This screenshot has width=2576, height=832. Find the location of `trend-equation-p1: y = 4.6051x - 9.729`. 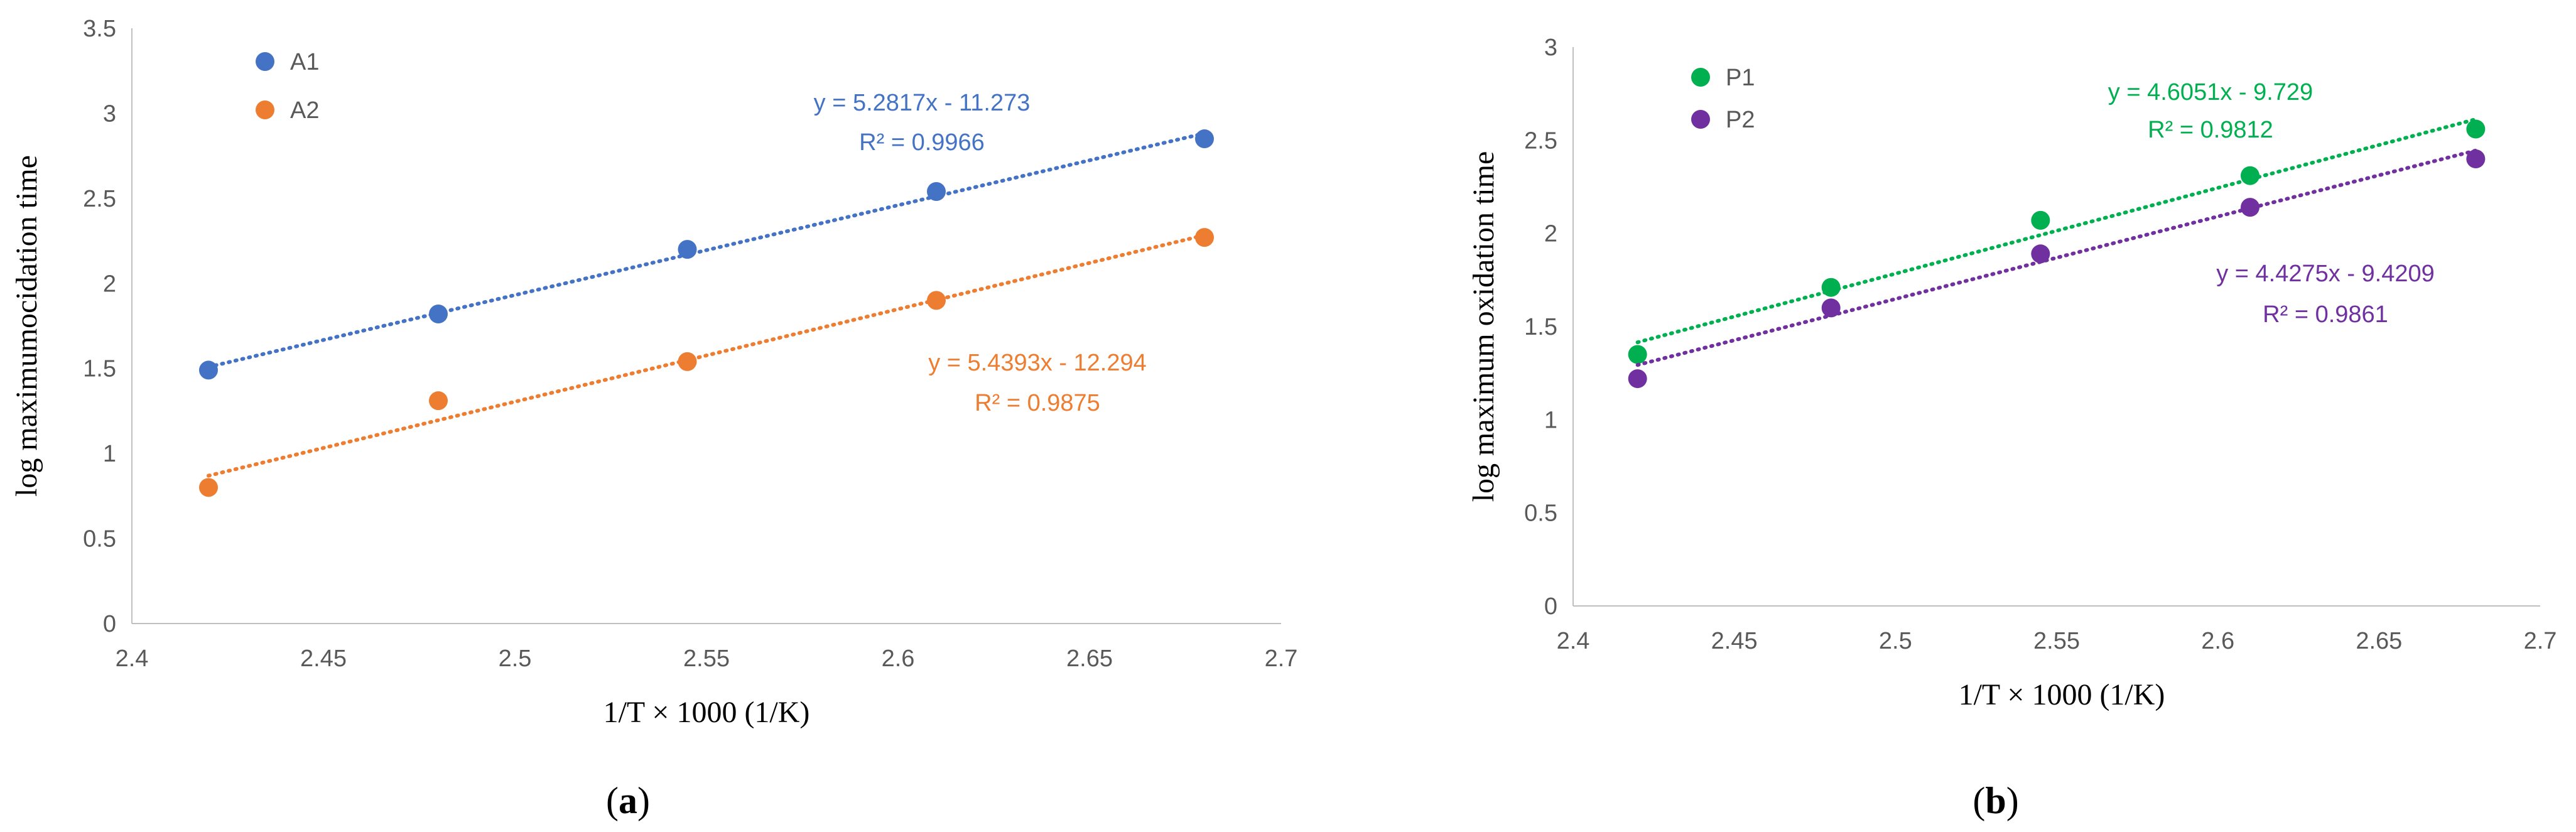

trend-equation-p1: y = 4.6051x - 9.729 is located at coordinates (2211, 92).